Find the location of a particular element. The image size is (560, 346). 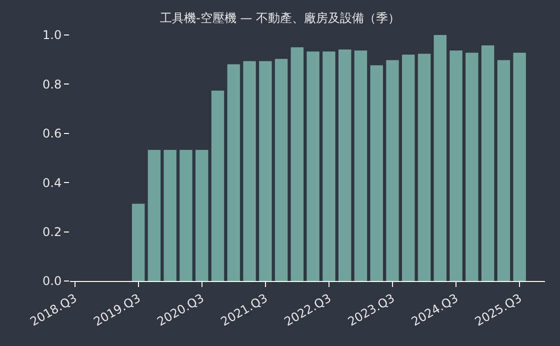

chart-title: 工具機-空壓機 — 不動產、廠房及設備（季） is located at coordinates (280, 18).